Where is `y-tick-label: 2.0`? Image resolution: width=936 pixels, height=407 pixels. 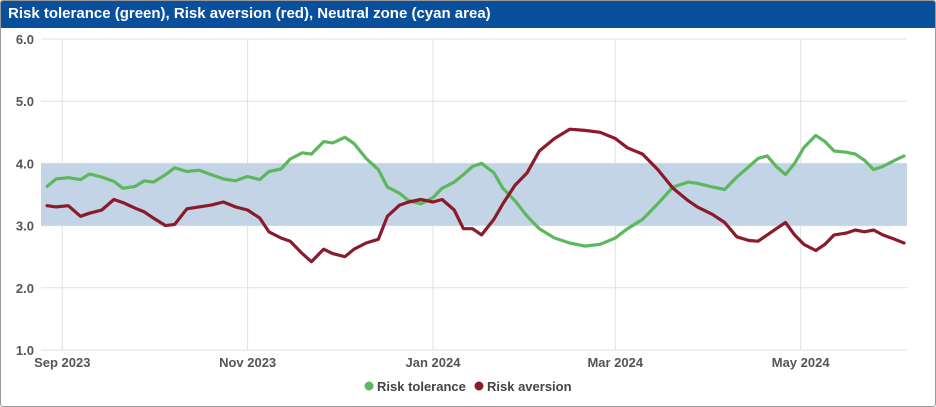 y-tick-label: 2.0 is located at coordinates (25, 288).